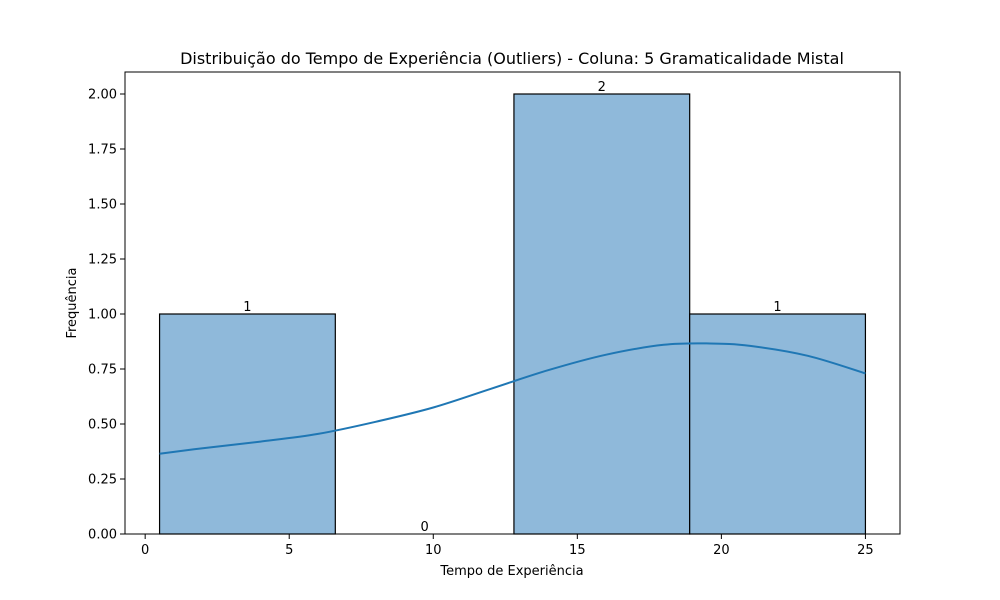 This screenshot has height=600, width=1000. Describe the element at coordinates (102, 95) in the screenshot. I see `y-tick-label: 2.00` at that location.